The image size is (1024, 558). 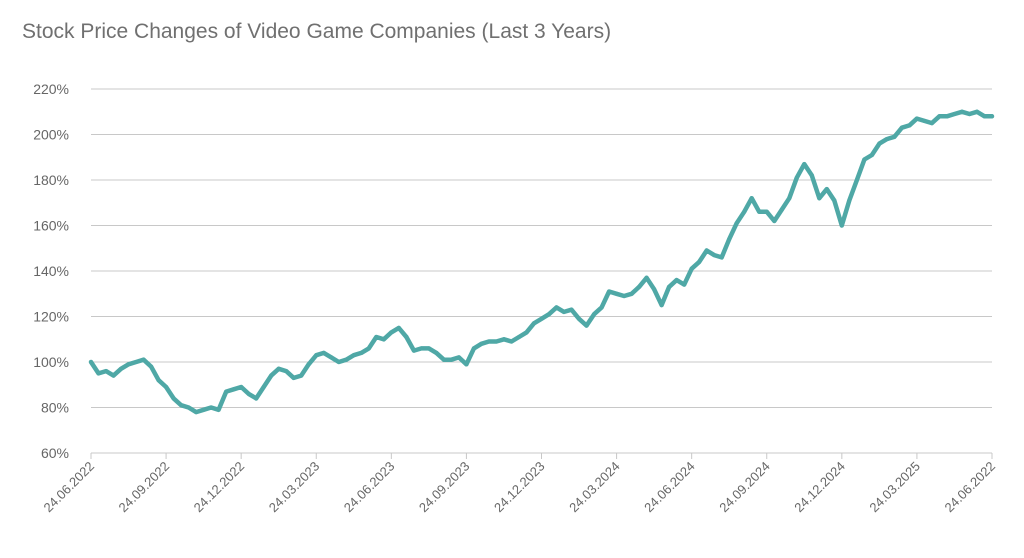 What do you see at coordinates (369, 487) in the screenshot?
I see `x-tick-label: 24.06.2023` at bounding box center [369, 487].